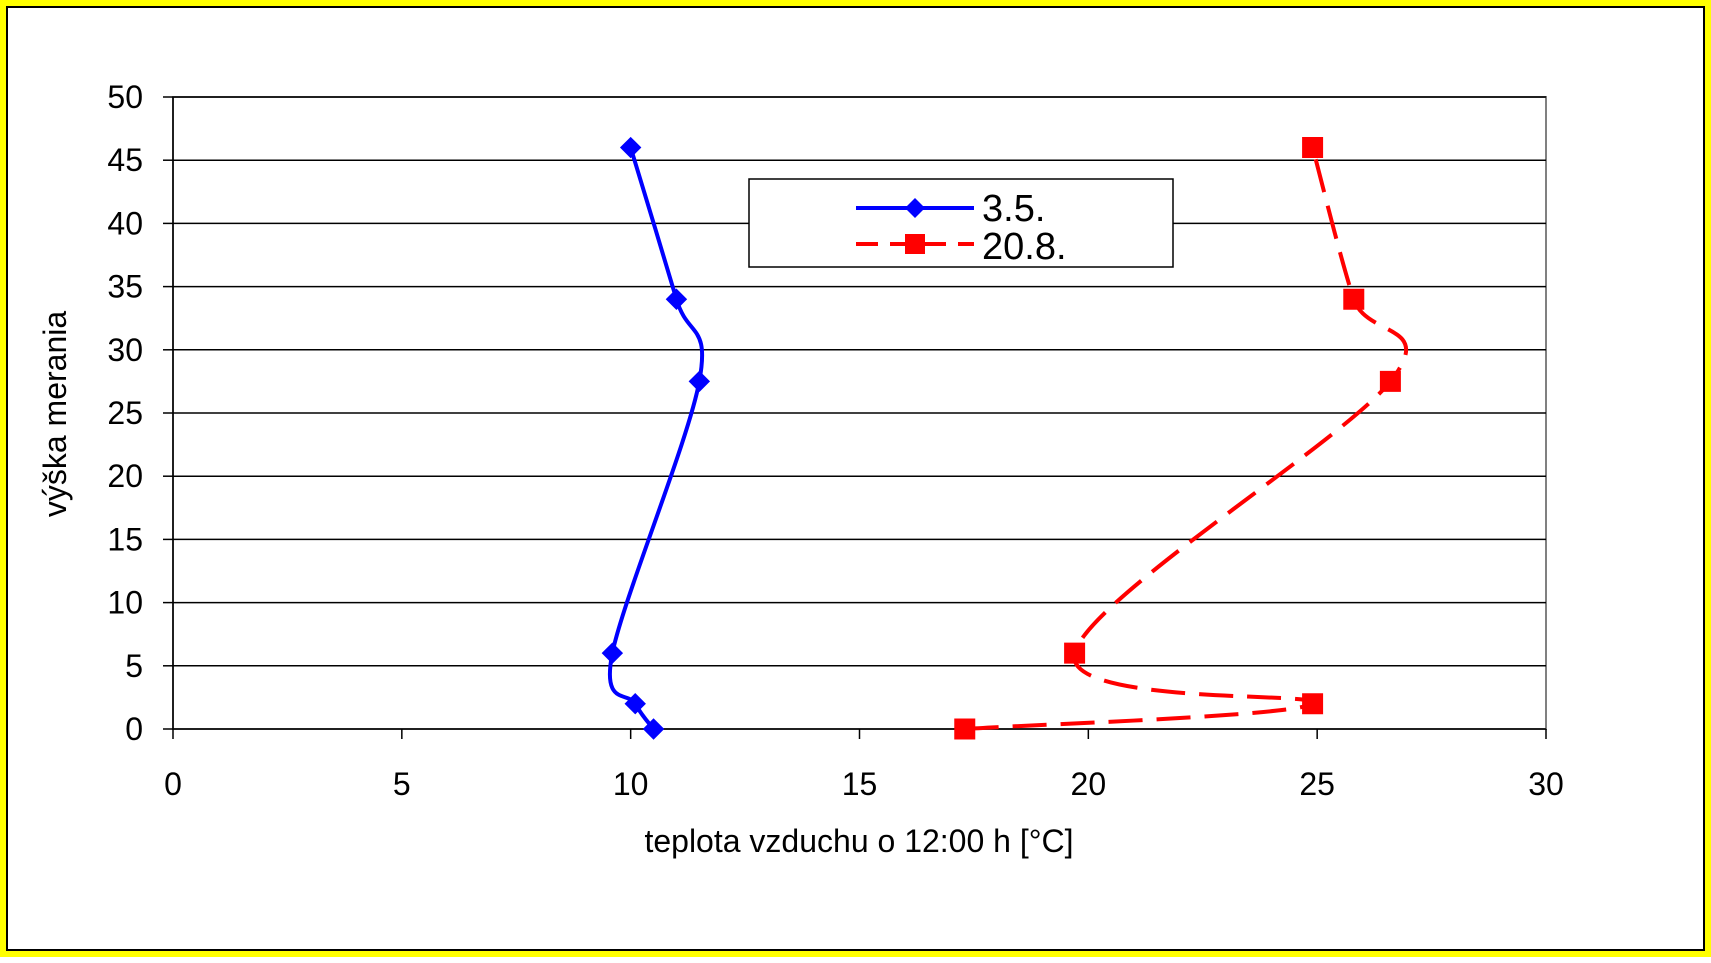 This screenshot has width=1711, height=963. What do you see at coordinates (858, 841) in the screenshot?
I see `x-axis-title: teplota vzduchu o 12:00 h [°C]` at bounding box center [858, 841].